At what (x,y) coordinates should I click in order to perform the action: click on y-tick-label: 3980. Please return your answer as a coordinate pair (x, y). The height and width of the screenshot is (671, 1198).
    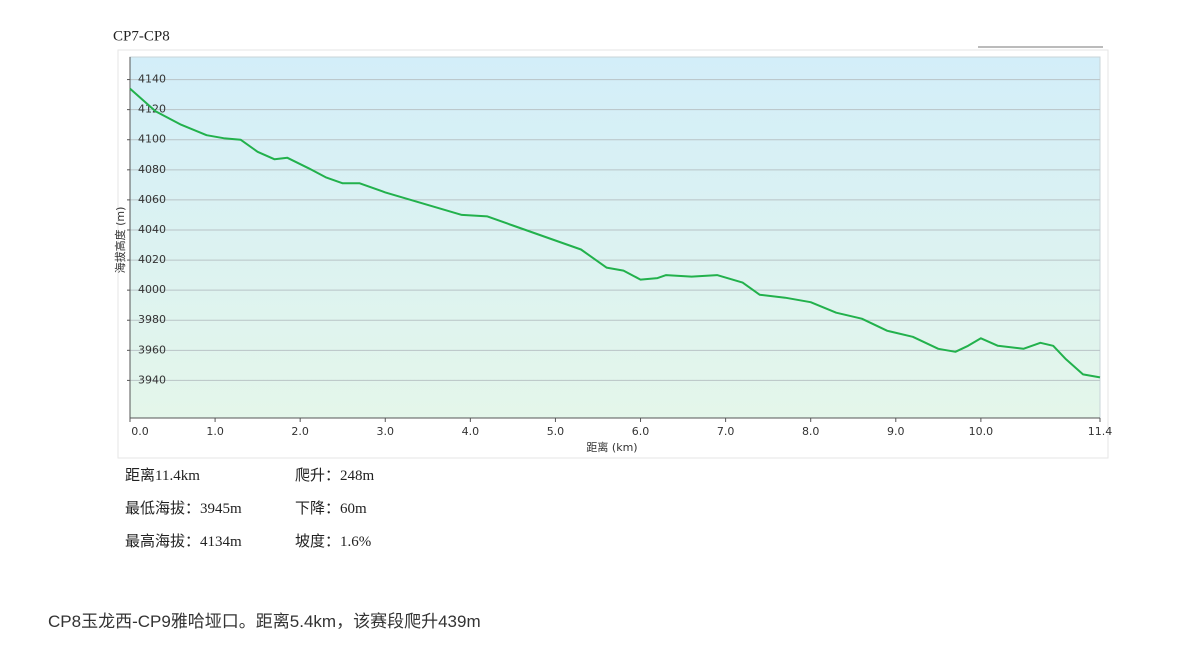
    Looking at the image, I should click on (152, 319).